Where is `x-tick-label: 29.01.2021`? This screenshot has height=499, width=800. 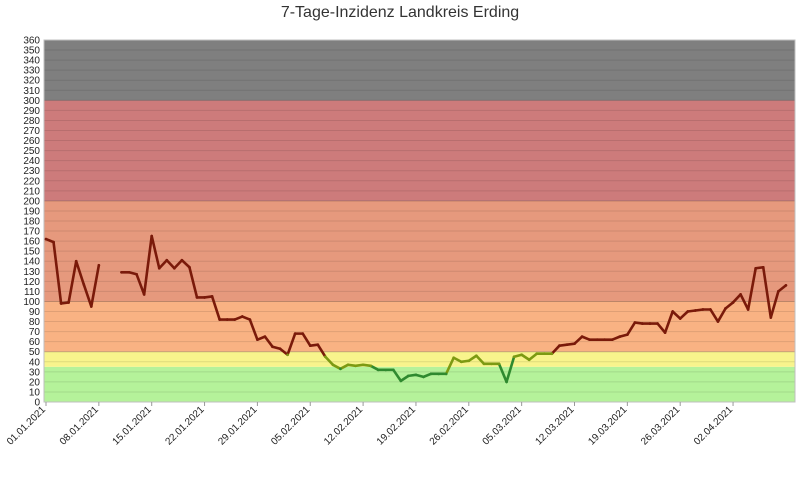
x-tick-label: 29.01.2021 is located at coordinates (237, 425).